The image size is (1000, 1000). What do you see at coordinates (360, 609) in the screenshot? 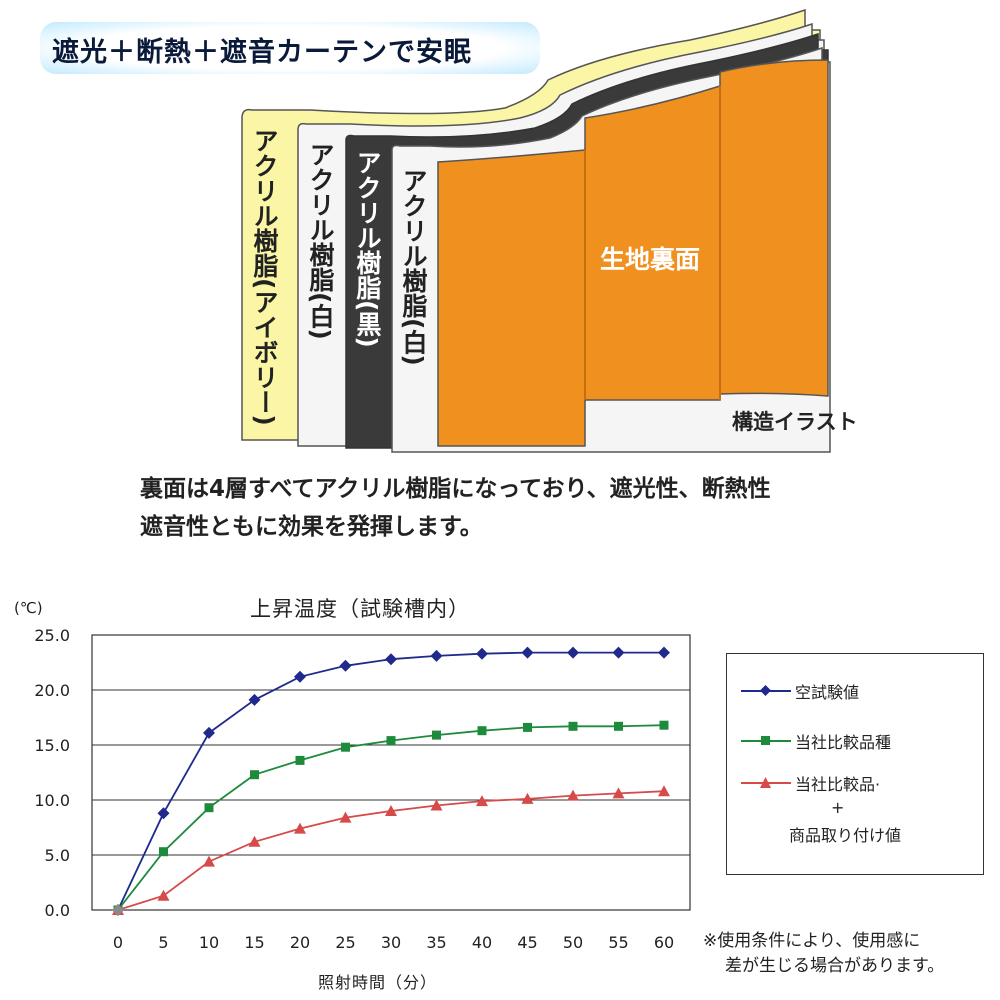
I see `chart-title: 上昇温度（試験槽内）` at bounding box center [360, 609].